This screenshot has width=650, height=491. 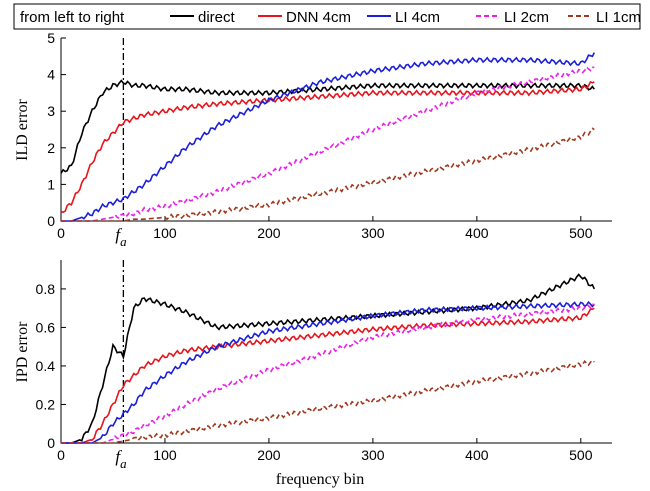 I want to click on y-tick-label: 0.4, so click(x=46, y=366).